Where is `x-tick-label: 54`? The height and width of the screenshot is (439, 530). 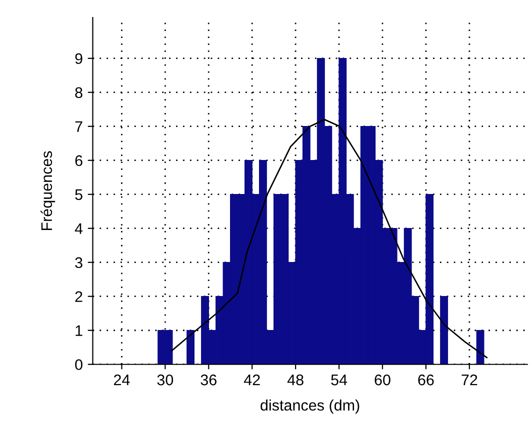 x-tick-label: 54 is located at coordinates (339, 380).